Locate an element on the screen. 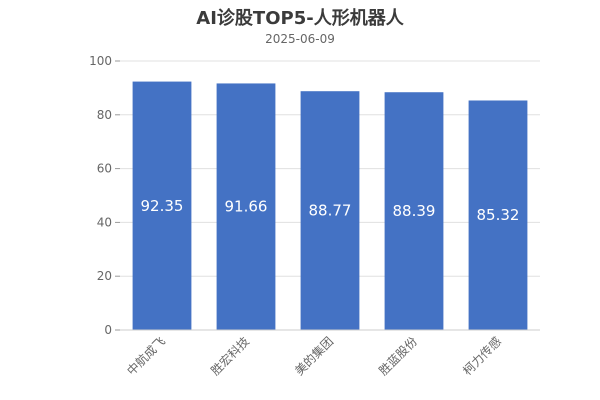  bar-value-label: 92.35 is located at coordinates (162, 206).